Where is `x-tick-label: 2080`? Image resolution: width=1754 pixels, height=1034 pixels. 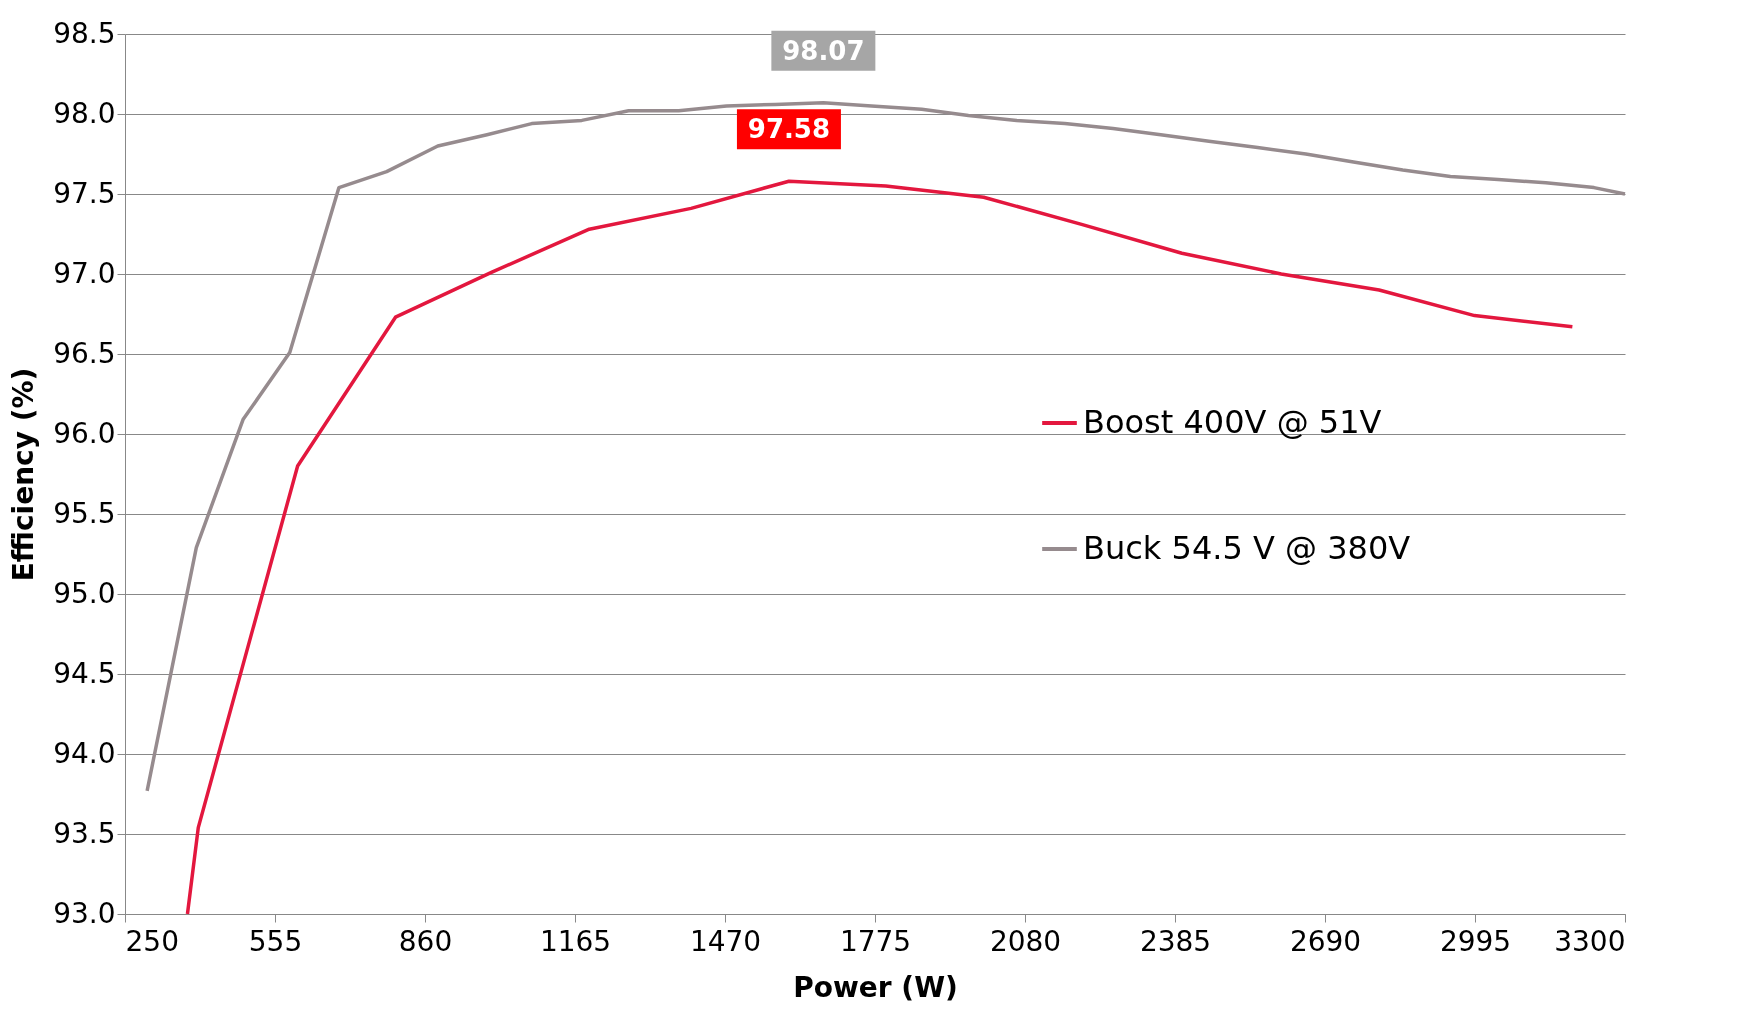
x-tick-label: 2080 is located at coordinates (1025, 941).